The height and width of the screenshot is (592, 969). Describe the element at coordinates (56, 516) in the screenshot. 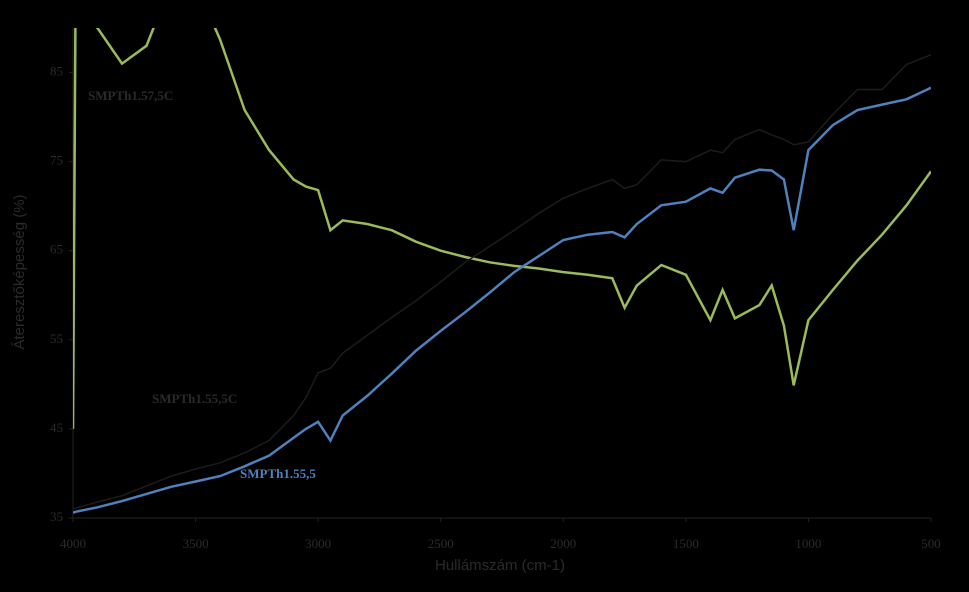

I see `y-tick-label: 35` at that location.